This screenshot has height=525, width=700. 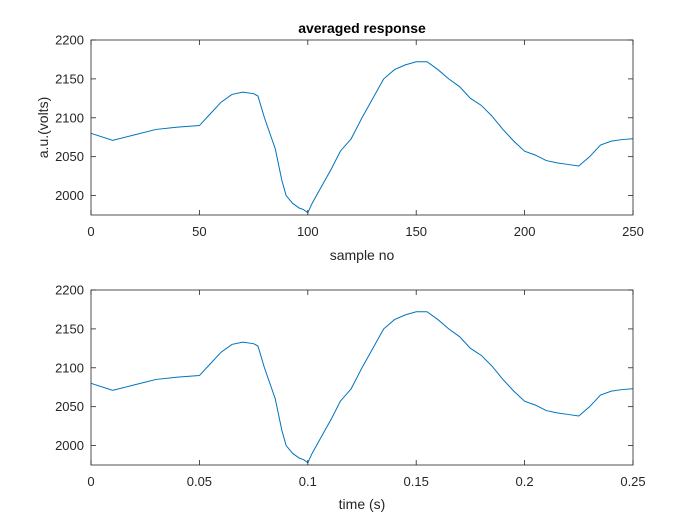 I want to click on x-tick-label-top: 0, so click(x=90, y=231).